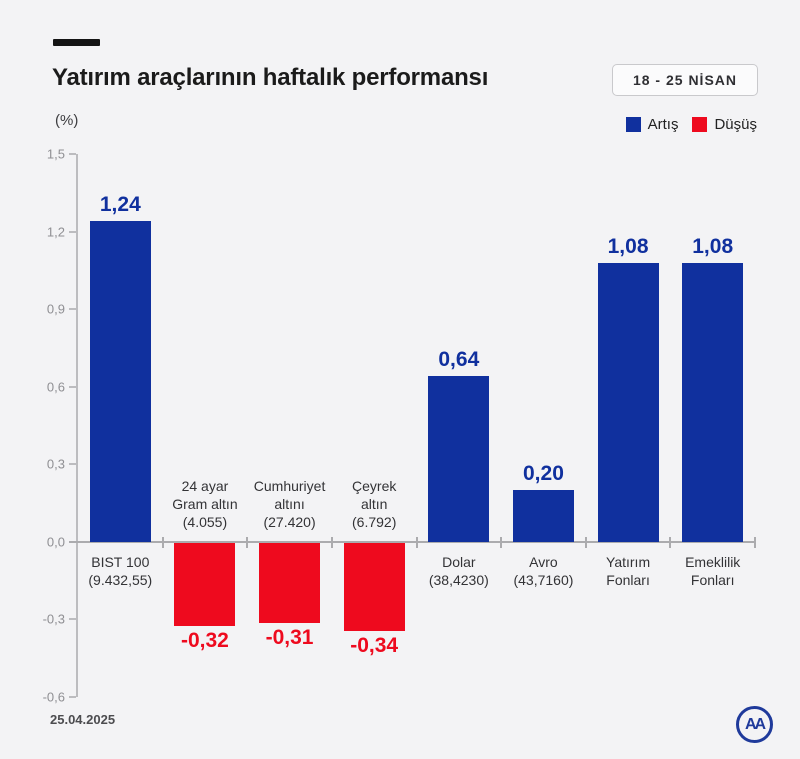  I want to click on category-label-line: Gram altın, so click(205, 503).